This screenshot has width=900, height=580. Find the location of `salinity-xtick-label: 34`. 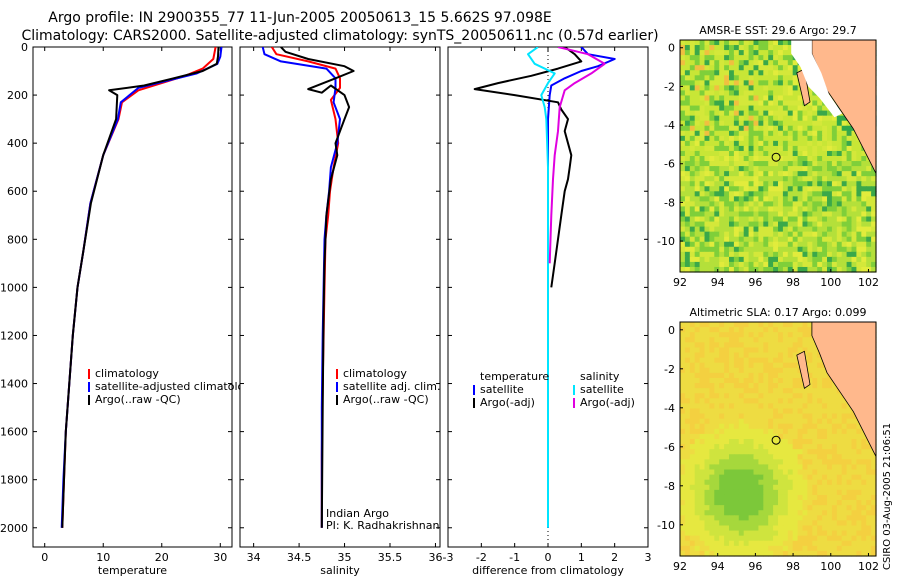

salinity-xtick-label: 34 is located at coordinates (254, 557).